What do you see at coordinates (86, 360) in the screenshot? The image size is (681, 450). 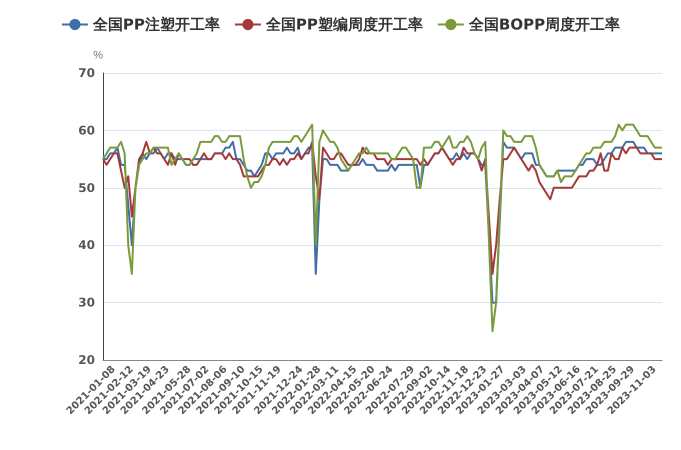 I see `y-tick-label: 20` at bounding box center [86, 360].